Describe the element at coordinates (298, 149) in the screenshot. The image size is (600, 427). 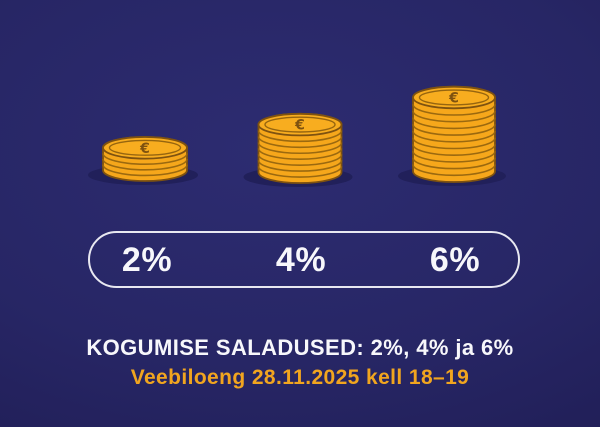
I see `coin-stack-4%: €` at that location.